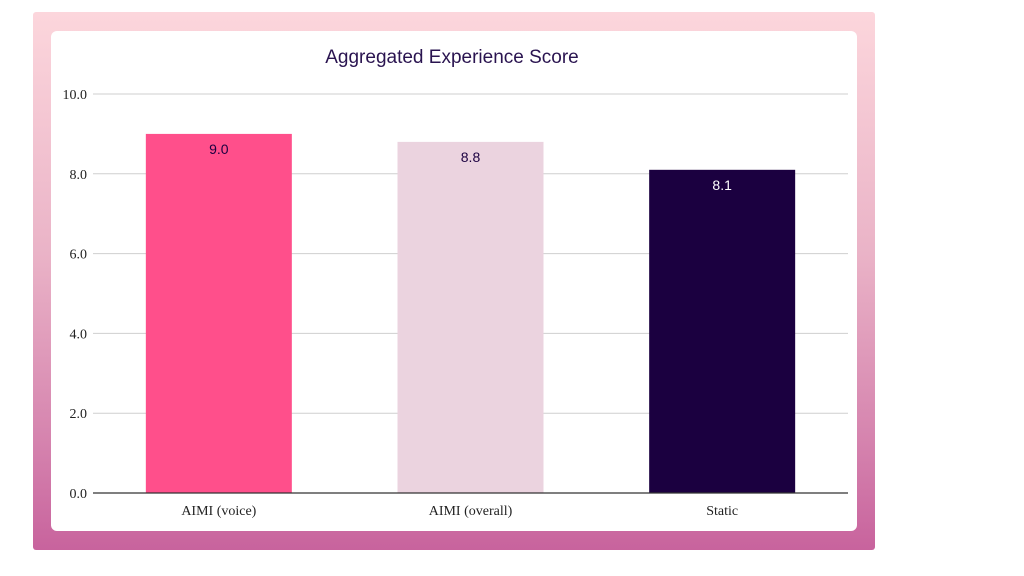 Image resolution: width=1024 pixels, height=576 pixels. Describe the element at coordinates (79, 414) in the screenshot. I see `y-tick-label: 2.0` at that location.